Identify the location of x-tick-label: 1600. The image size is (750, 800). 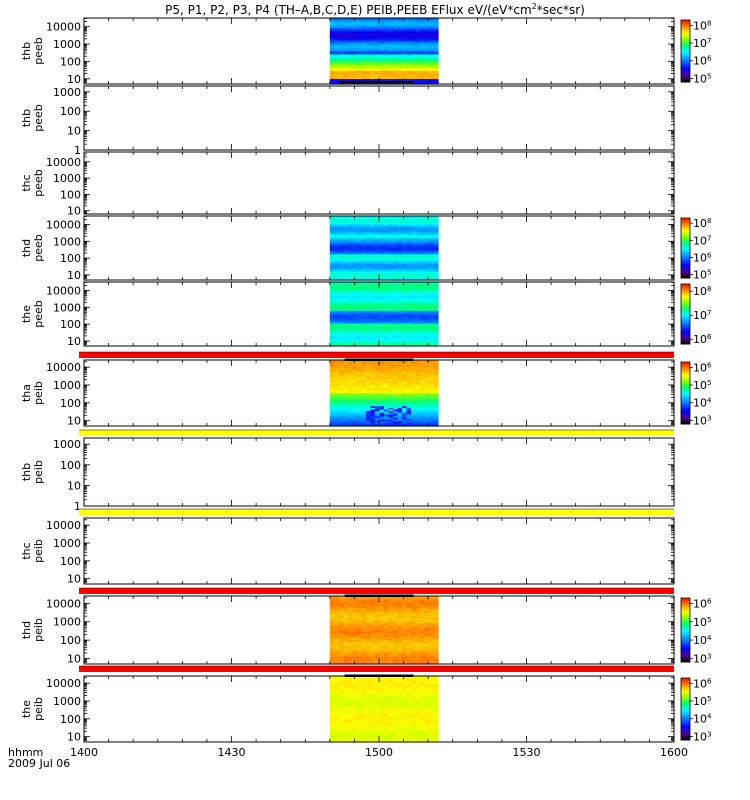
(674, 752).